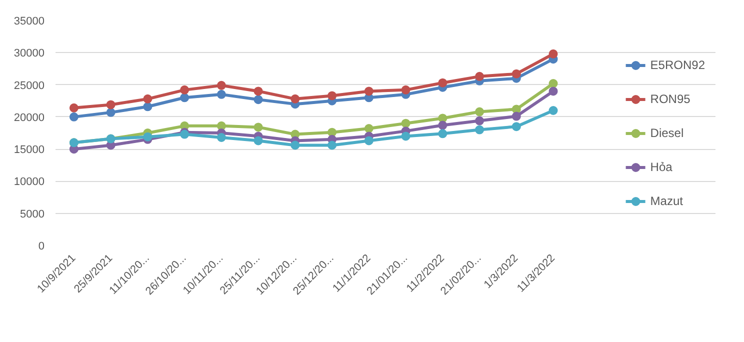  What do you see at coordinates (29, 22) in the screenshot?
I see `y-tick-label: 35000` at bounding box center [29, 22].